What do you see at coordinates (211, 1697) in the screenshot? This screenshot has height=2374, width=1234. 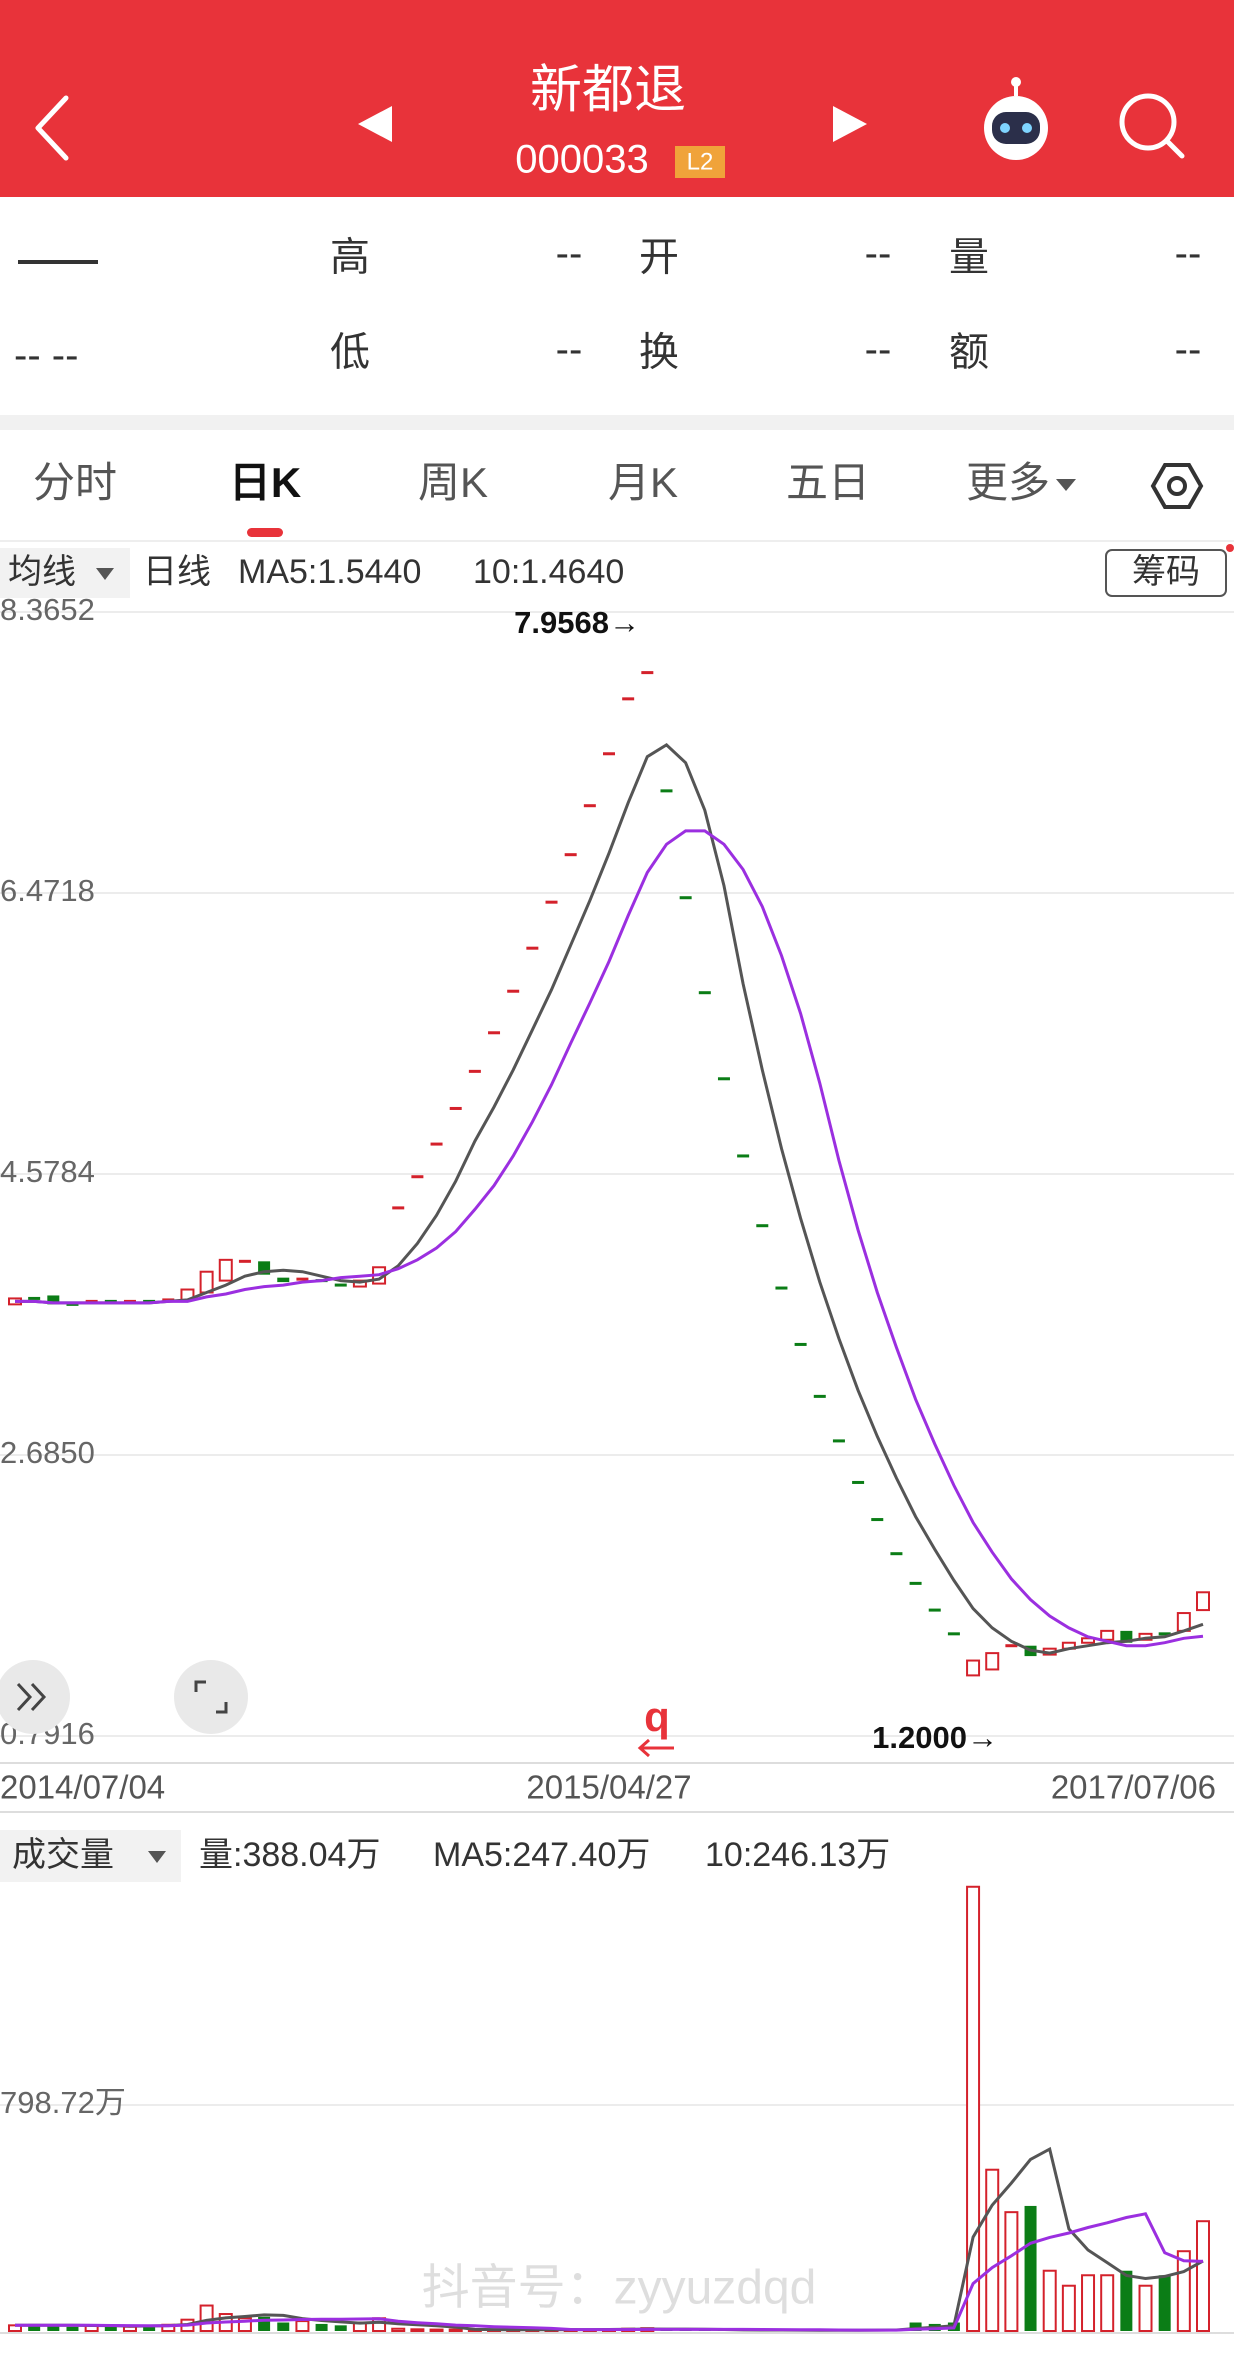 I see `fullscreen-button` at bounding box center [211, 1697].